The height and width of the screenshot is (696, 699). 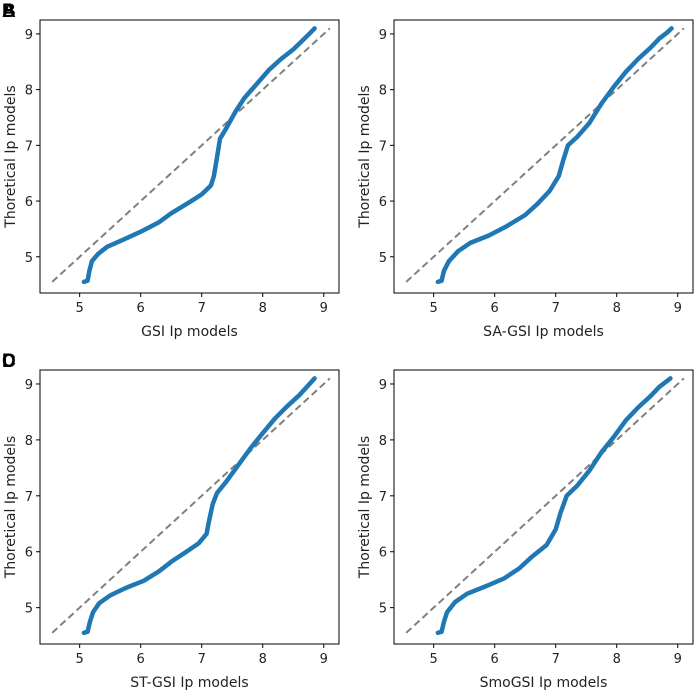 I want to click on panel-d-y-tick-label: 6, so click(x=383, y=553).